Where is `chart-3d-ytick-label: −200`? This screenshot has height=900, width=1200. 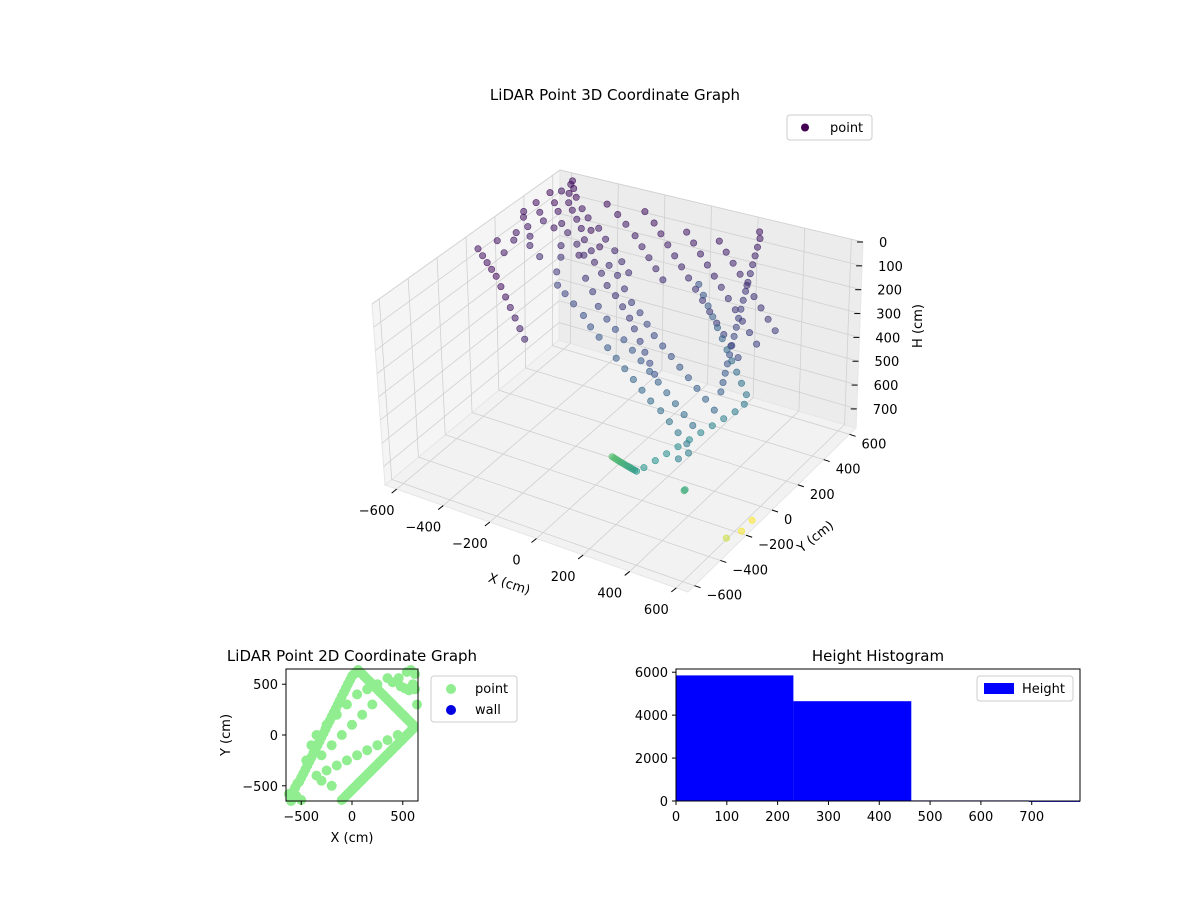 chart-3d-ytick-label: −200 is located at coordinates (776, 545).